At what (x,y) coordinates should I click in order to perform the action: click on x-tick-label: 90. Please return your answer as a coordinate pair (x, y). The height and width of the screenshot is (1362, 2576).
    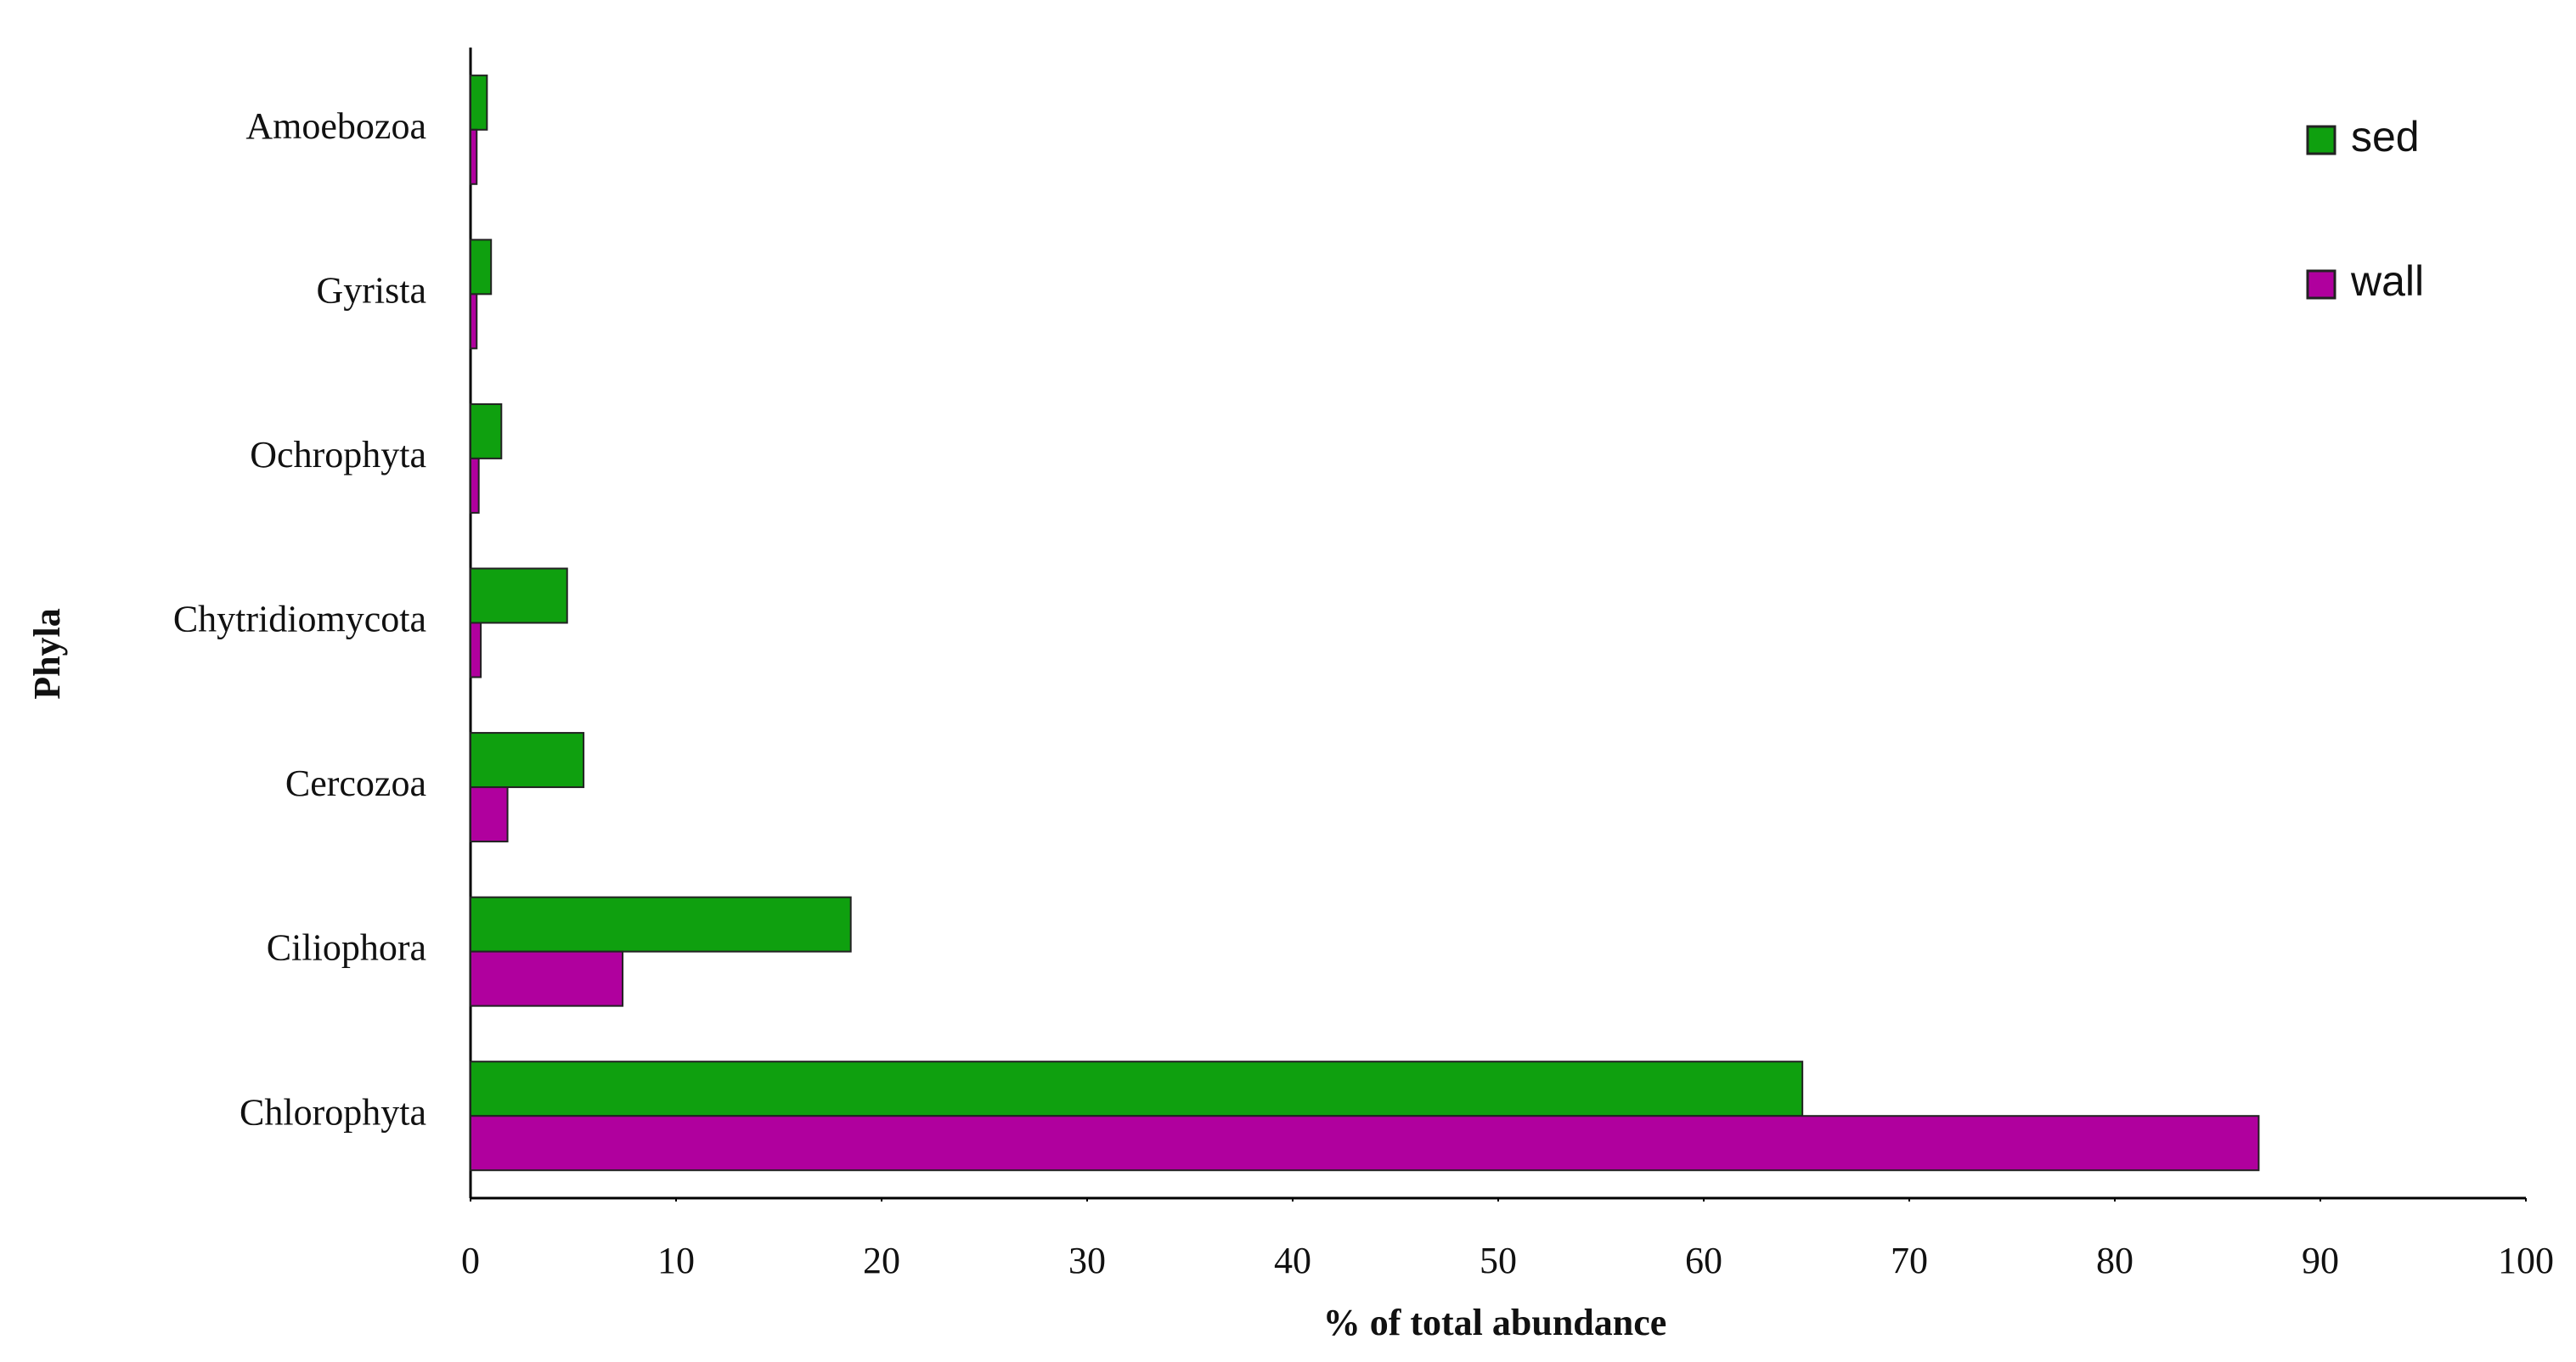
    Looking at the image, I should click on (2320, 1261).